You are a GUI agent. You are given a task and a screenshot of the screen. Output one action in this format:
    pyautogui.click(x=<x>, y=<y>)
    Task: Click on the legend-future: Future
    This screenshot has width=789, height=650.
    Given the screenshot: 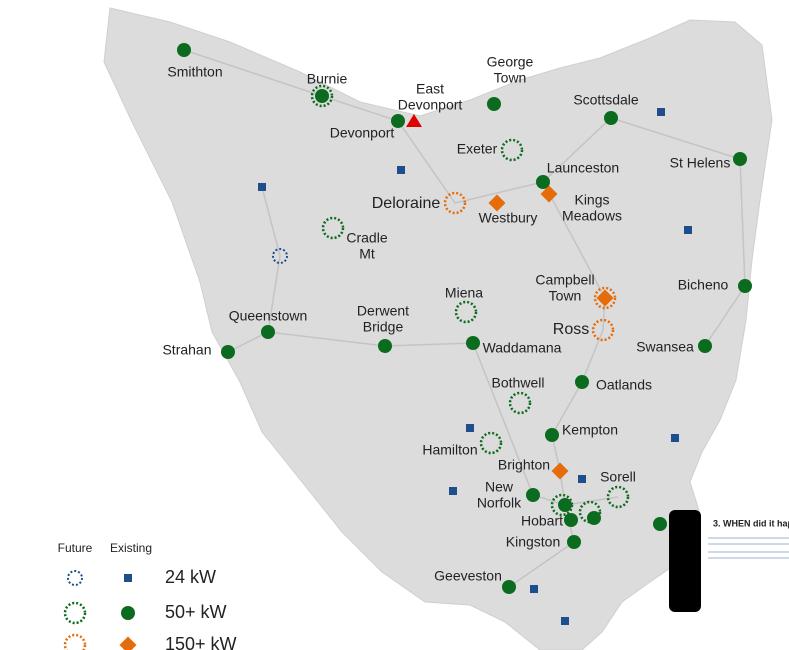 What is the action you would take?
    pyautogui.click(x=75, y=548)
    